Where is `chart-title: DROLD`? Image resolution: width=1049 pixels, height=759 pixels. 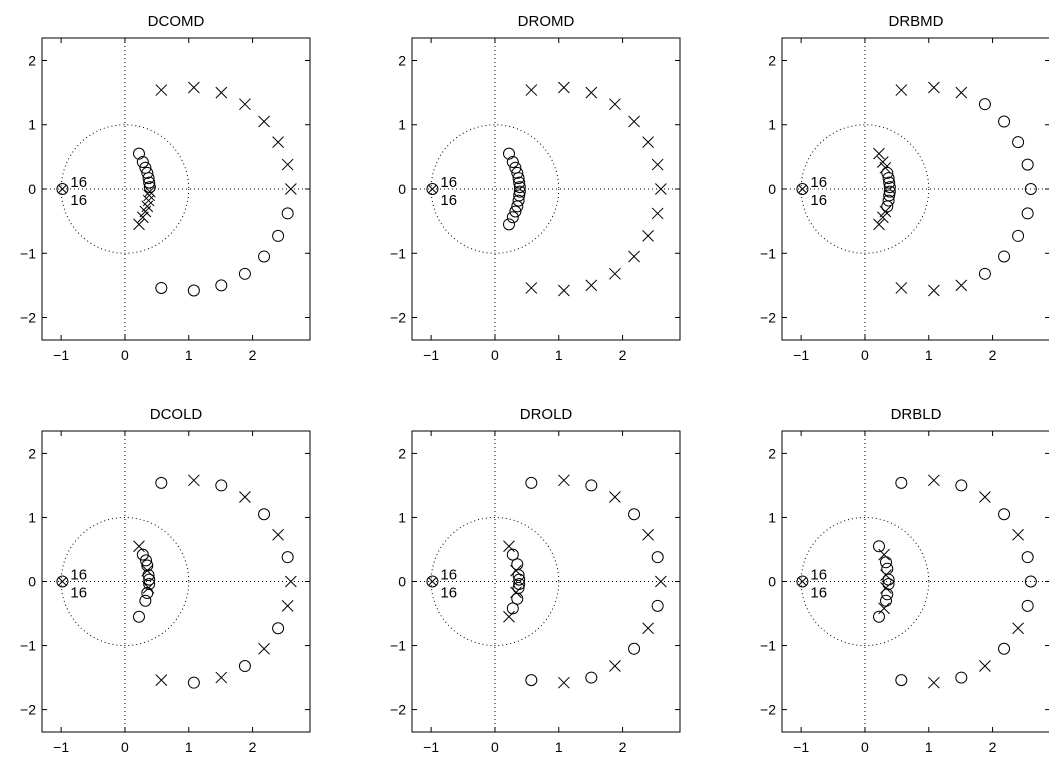
chart-title: DROLD is located at coordinates (546, 414).